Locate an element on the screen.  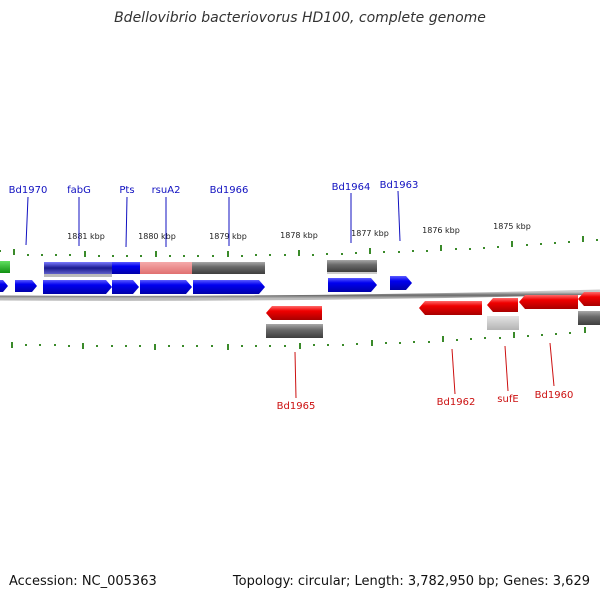
scale-label: 1875 kbp is located at coordinates (512, 226).